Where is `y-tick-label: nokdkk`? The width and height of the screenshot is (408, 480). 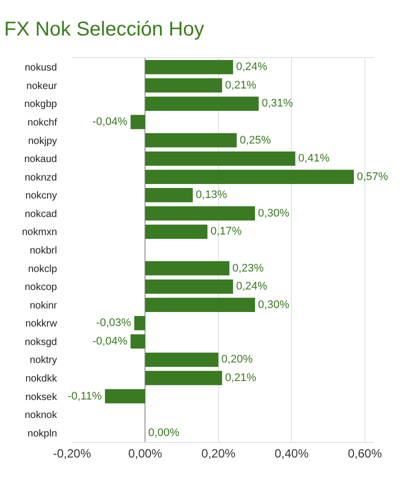 y-tick-label: nokdkk is located at coordinates (41, 379).